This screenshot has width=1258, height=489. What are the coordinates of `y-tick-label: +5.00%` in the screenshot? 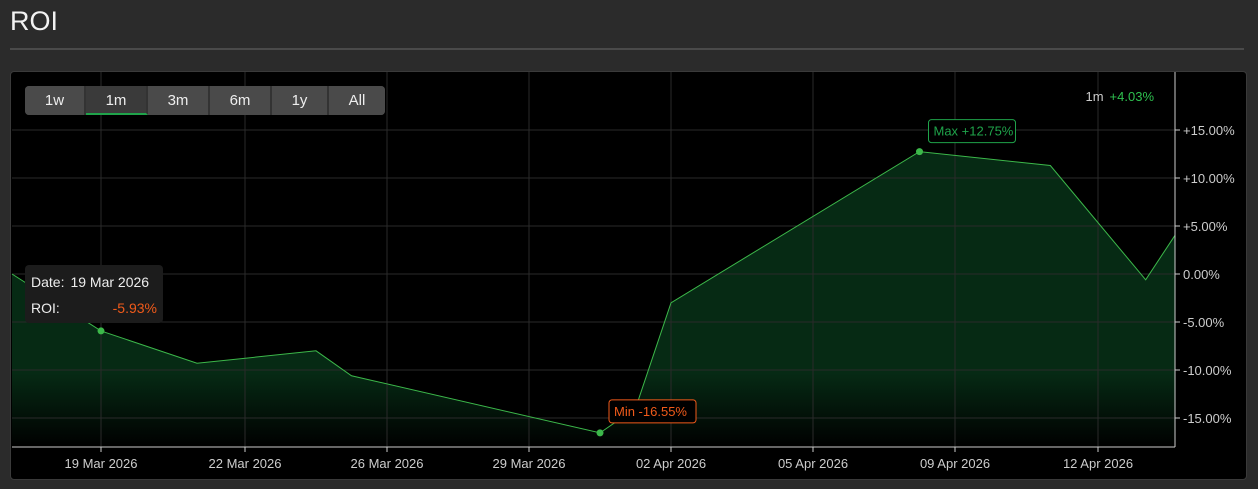 It's located at (1205, 226).